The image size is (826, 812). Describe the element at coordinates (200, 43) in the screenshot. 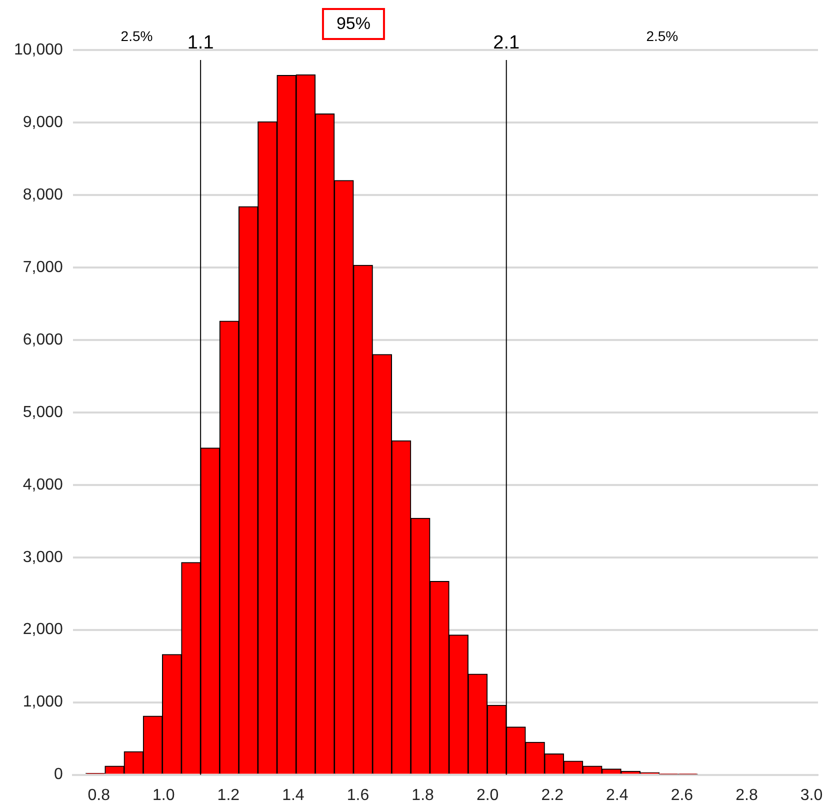

I see `ref-line-label: 1.1` at that location.